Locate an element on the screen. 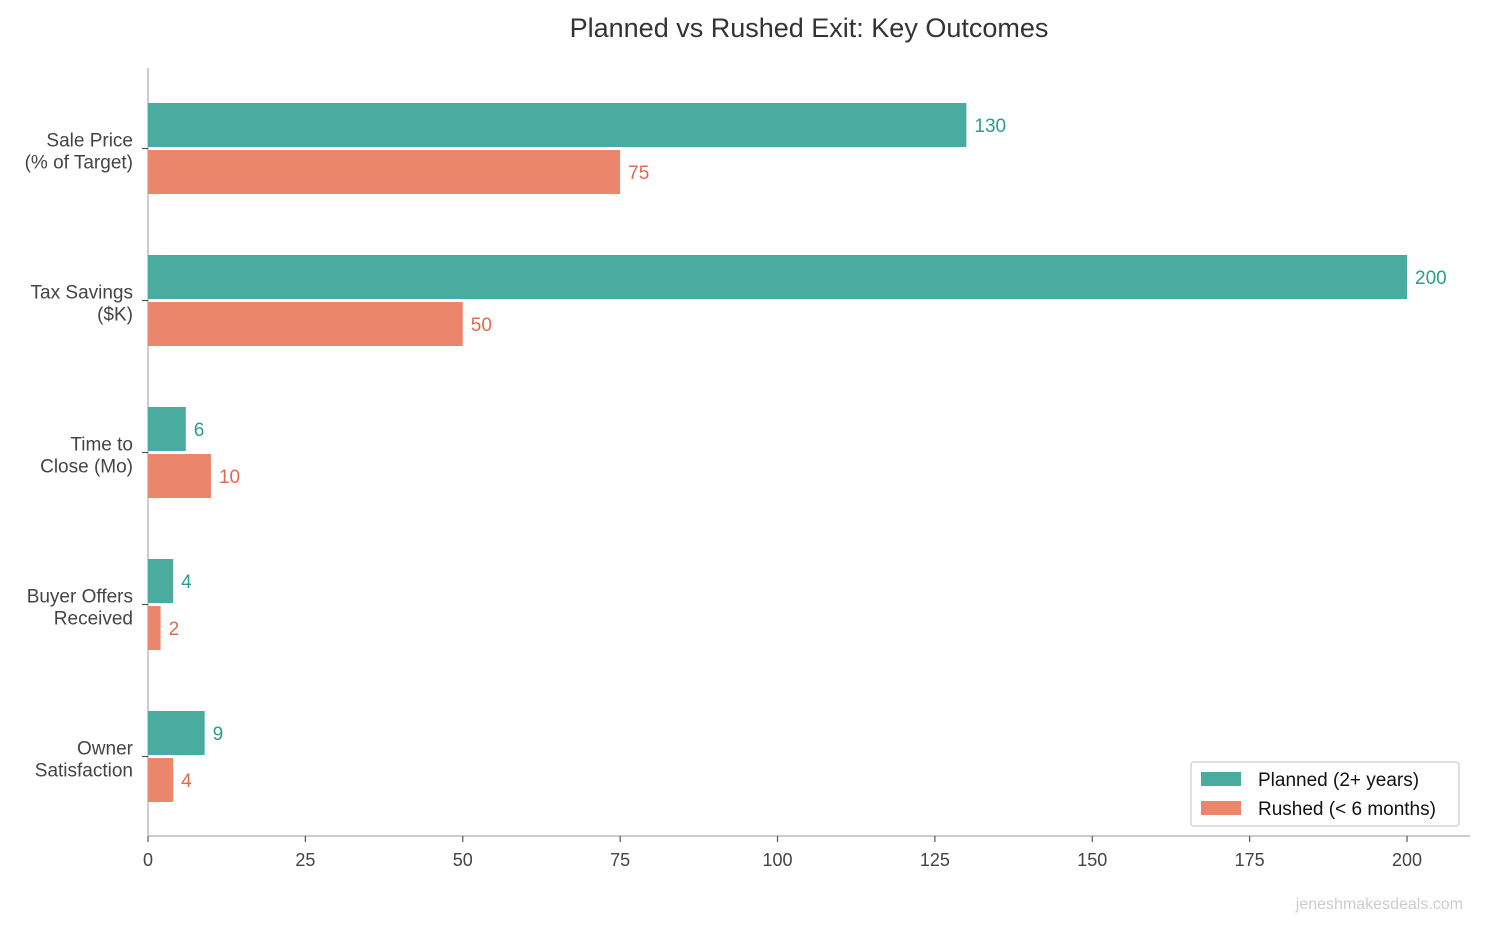 The width and height of the screenshot is (1485, 926). category-label: Tax Savings ($K) is located at coordinates (82, 304).